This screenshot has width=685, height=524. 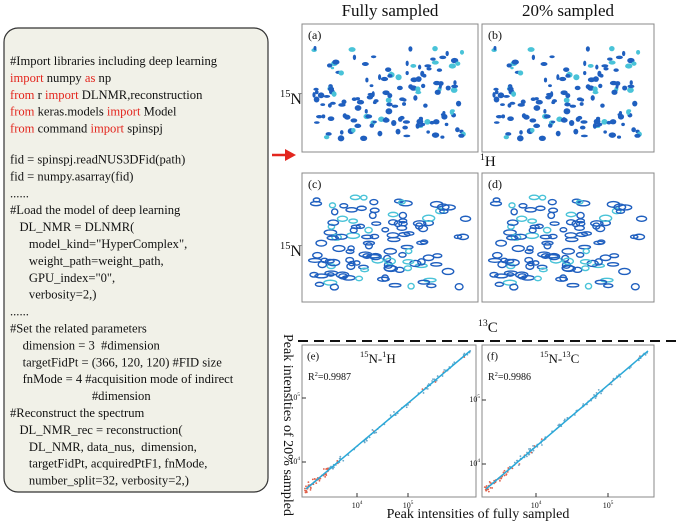 I want to click on plot-title: 15N-13C, so click(x=559, y=357).